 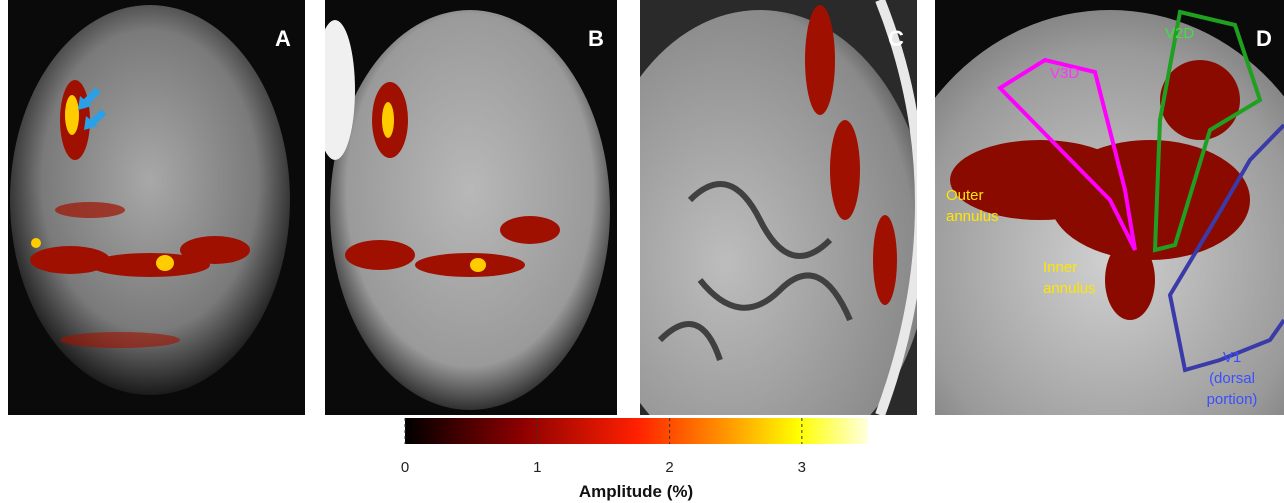 What do you see at coordinates (1264, 38) in the screenshot?
I see `panel-label: D` at bounding box center [1264, 38].